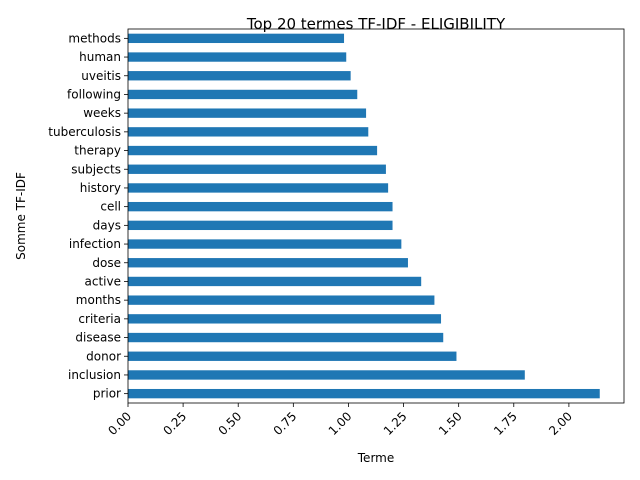 This screenshot has height=480, width=640. Describe the element at coordinates (326, 375) in the screenshot. I see `bar-inclusion` at that location.